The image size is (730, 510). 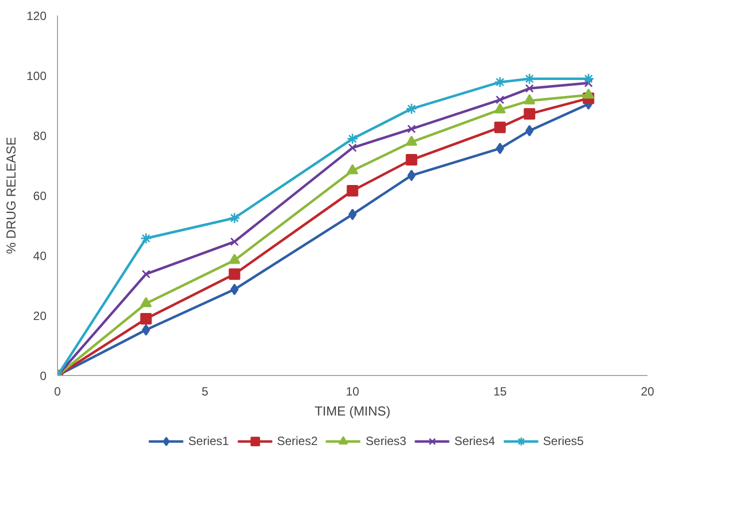 I want to click on x-tick-label: 10, so click(x=353, y=391).